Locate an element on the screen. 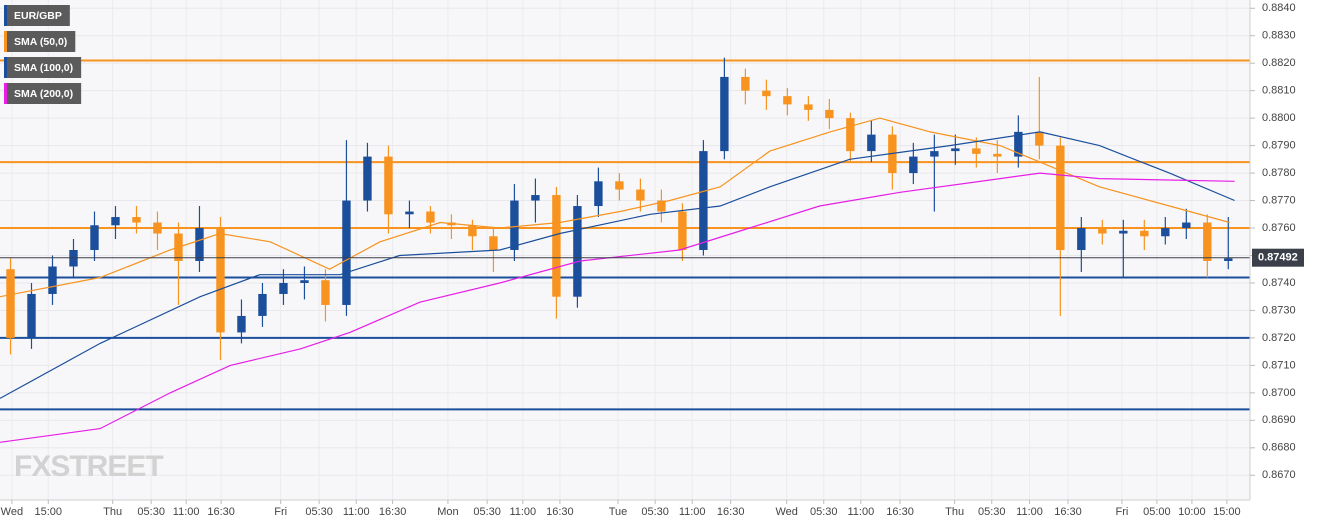 The image size is (1326, 525). y-tick-label: 0.8780 is located at coordinates (1279, 173).